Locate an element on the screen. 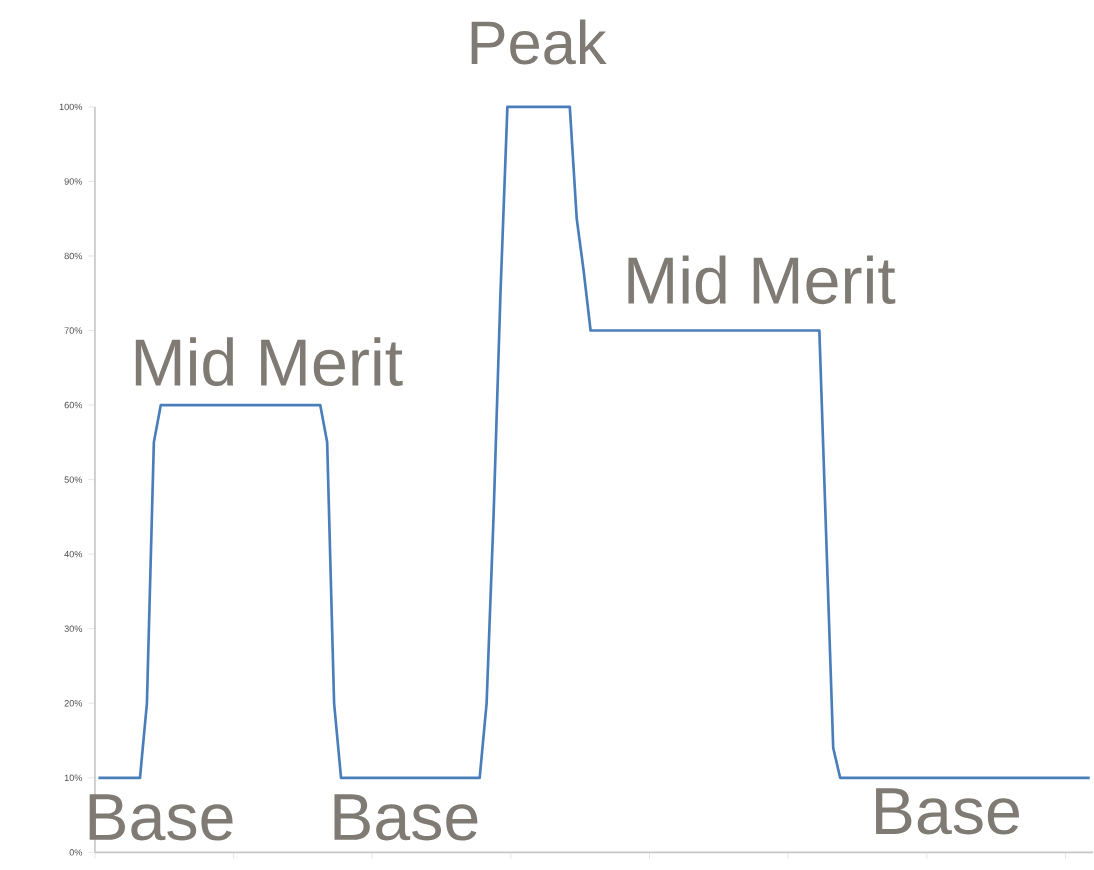 The image size is (1094, 870). y-tick-label: 0% is located at coordinates (76, 852).